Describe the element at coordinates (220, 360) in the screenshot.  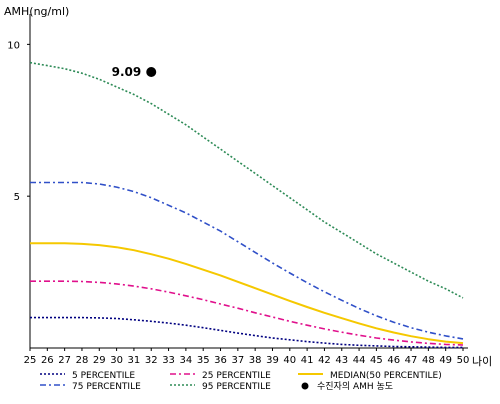
I see `x-tick-label: 36` at that location.